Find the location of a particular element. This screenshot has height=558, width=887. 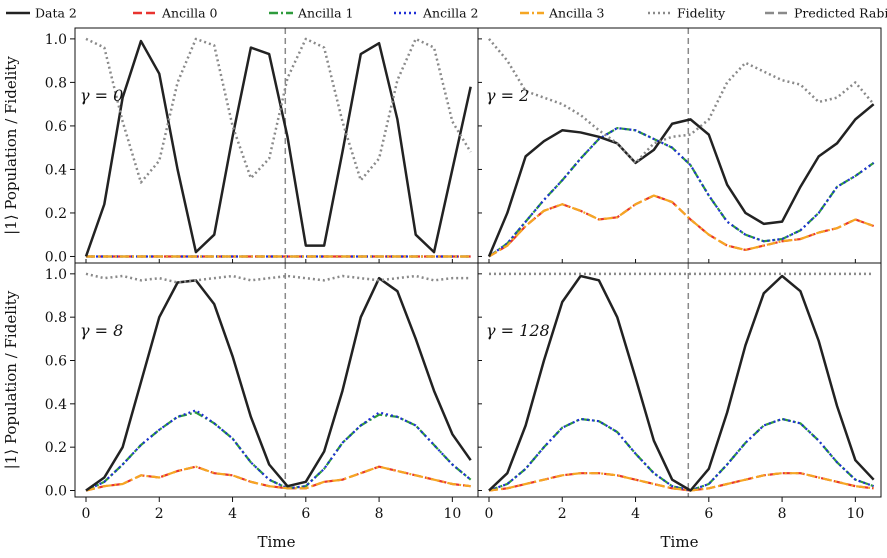

legend-label-fidelity: Fidelity is located at coordinates (701, 13).